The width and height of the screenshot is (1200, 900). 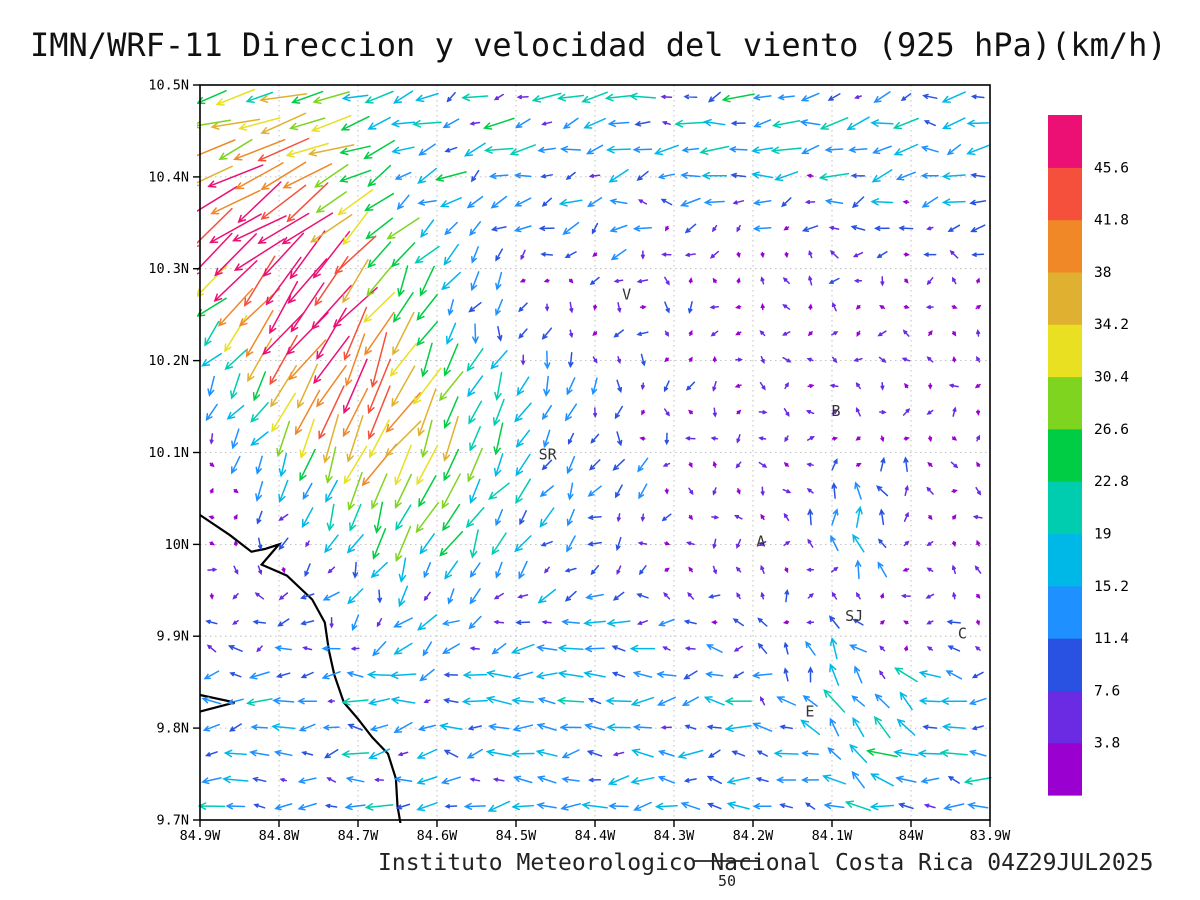 What do you see at coordinates (548, 454) in the screenshot?
I see `station-label-SR: SR` at bounding box center [548, 454].